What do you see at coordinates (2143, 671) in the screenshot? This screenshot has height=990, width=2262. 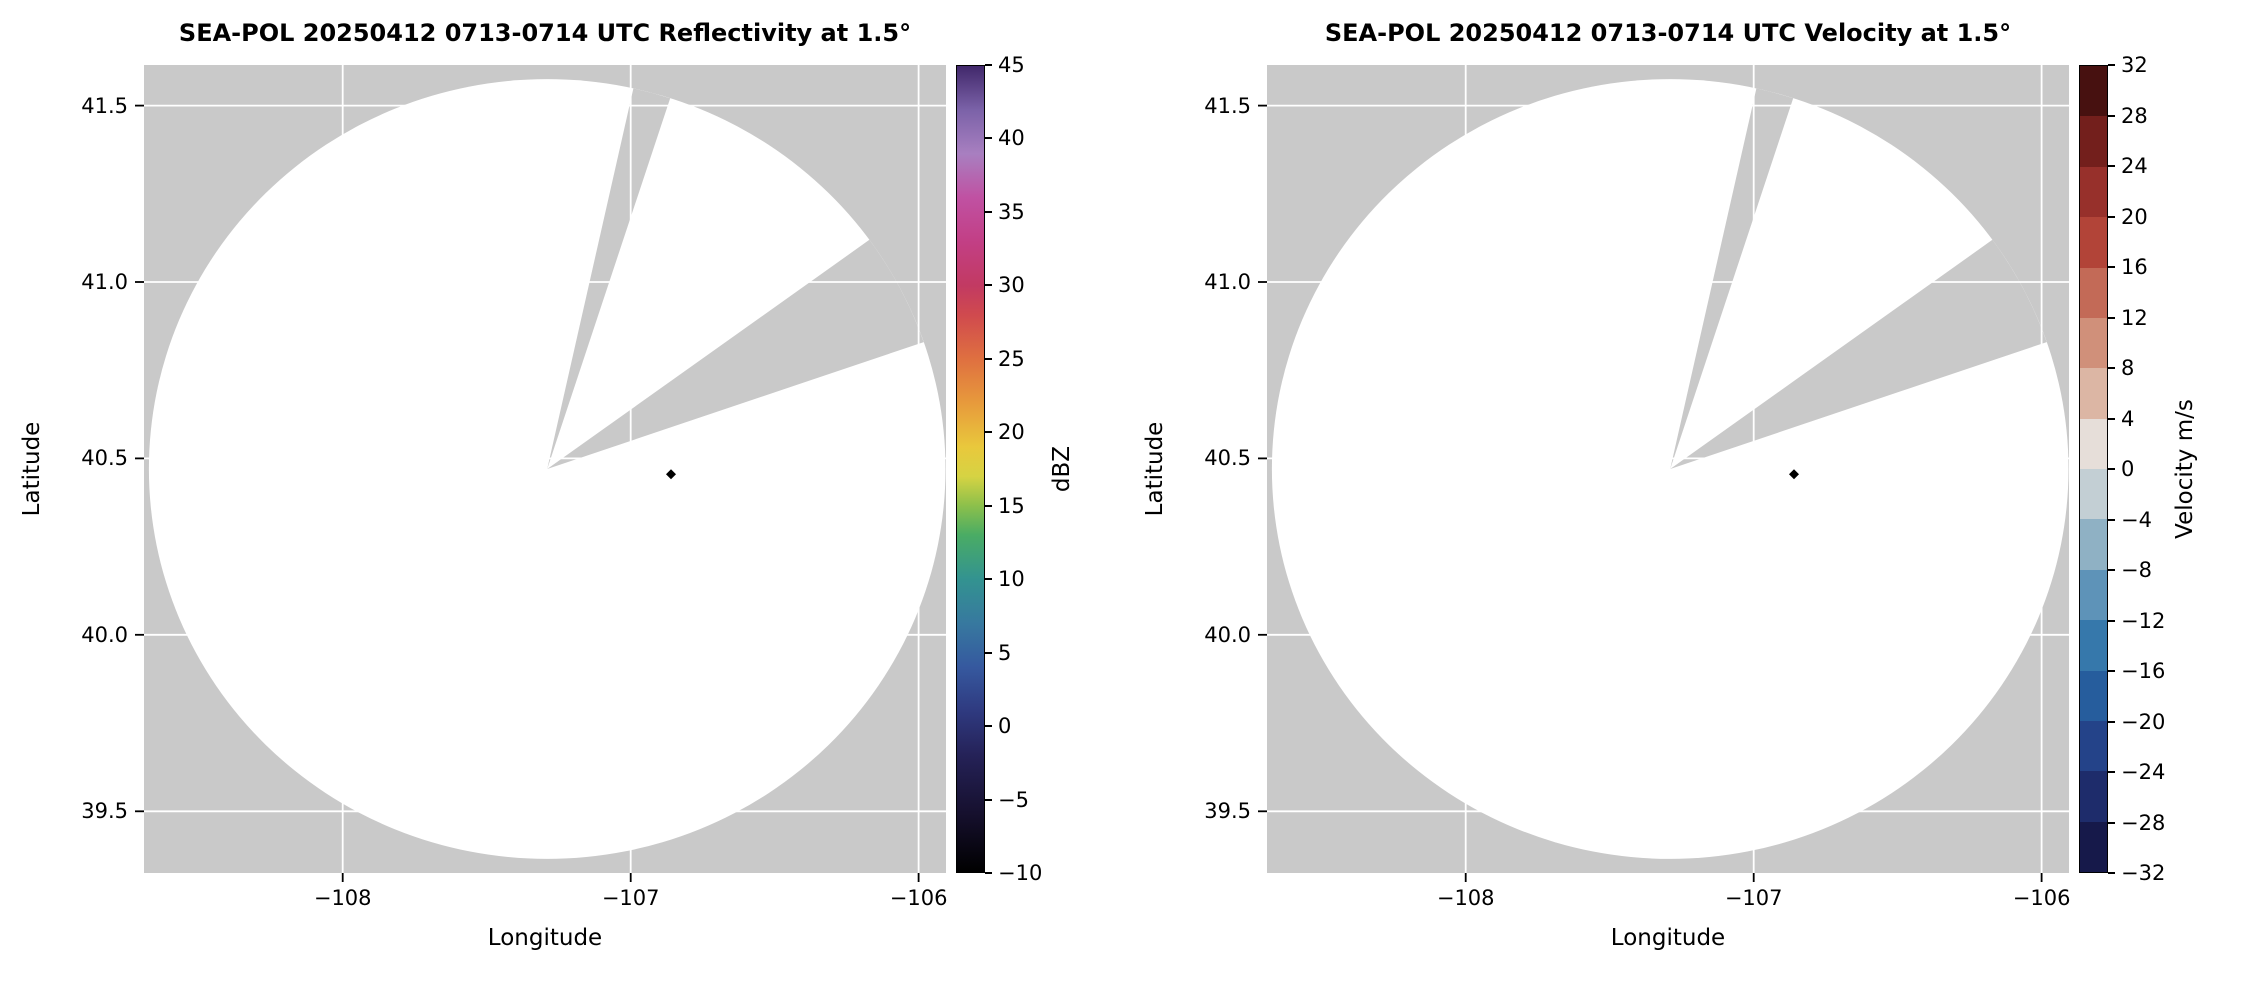 I see `colorbar-tick-label: −16` at bounding box center [2143, 671].